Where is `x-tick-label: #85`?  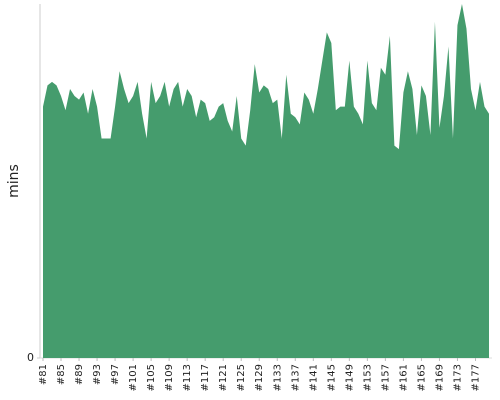
x-tick-label: #85 is located at coordinates (61, 374).